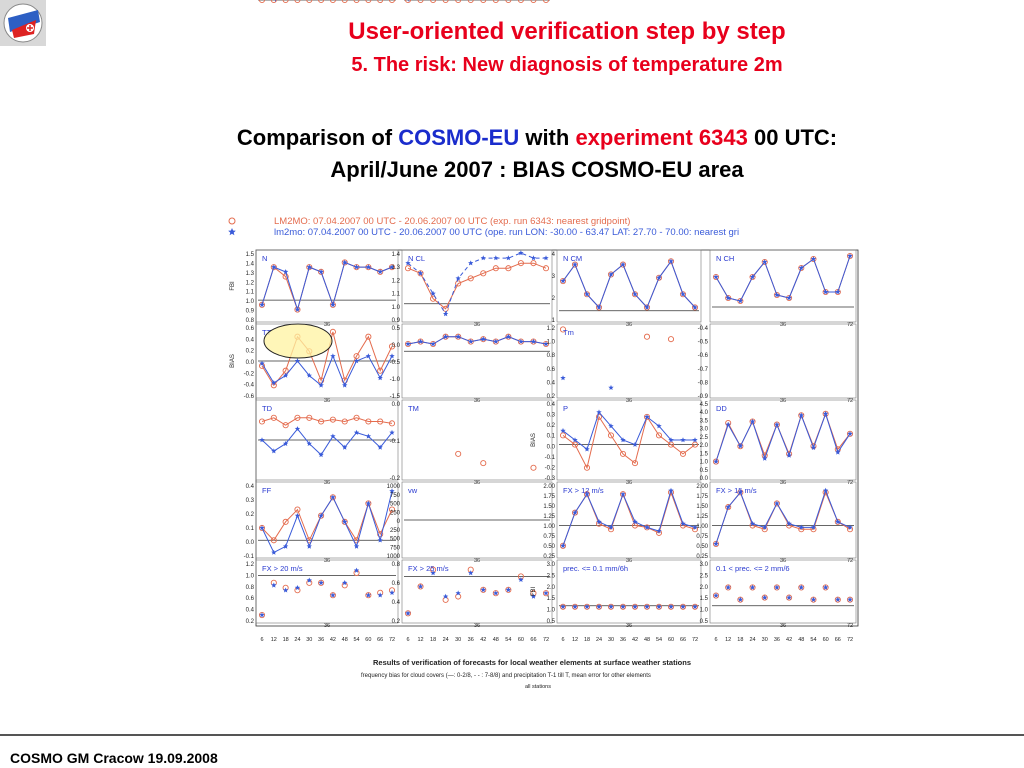 The image size is (1024, 768). I want to click on x-tick-label: 12, so click(728, 640).